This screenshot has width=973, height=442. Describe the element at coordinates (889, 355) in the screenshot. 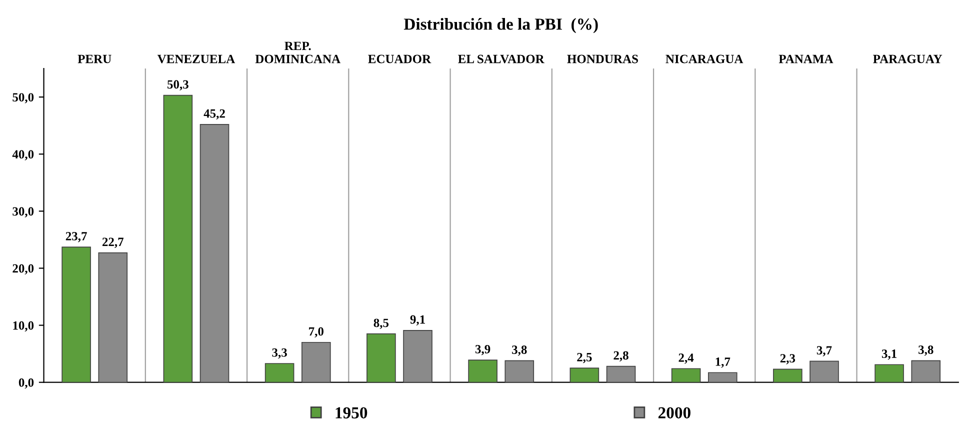

I see `data-label: 3,1` at that location.